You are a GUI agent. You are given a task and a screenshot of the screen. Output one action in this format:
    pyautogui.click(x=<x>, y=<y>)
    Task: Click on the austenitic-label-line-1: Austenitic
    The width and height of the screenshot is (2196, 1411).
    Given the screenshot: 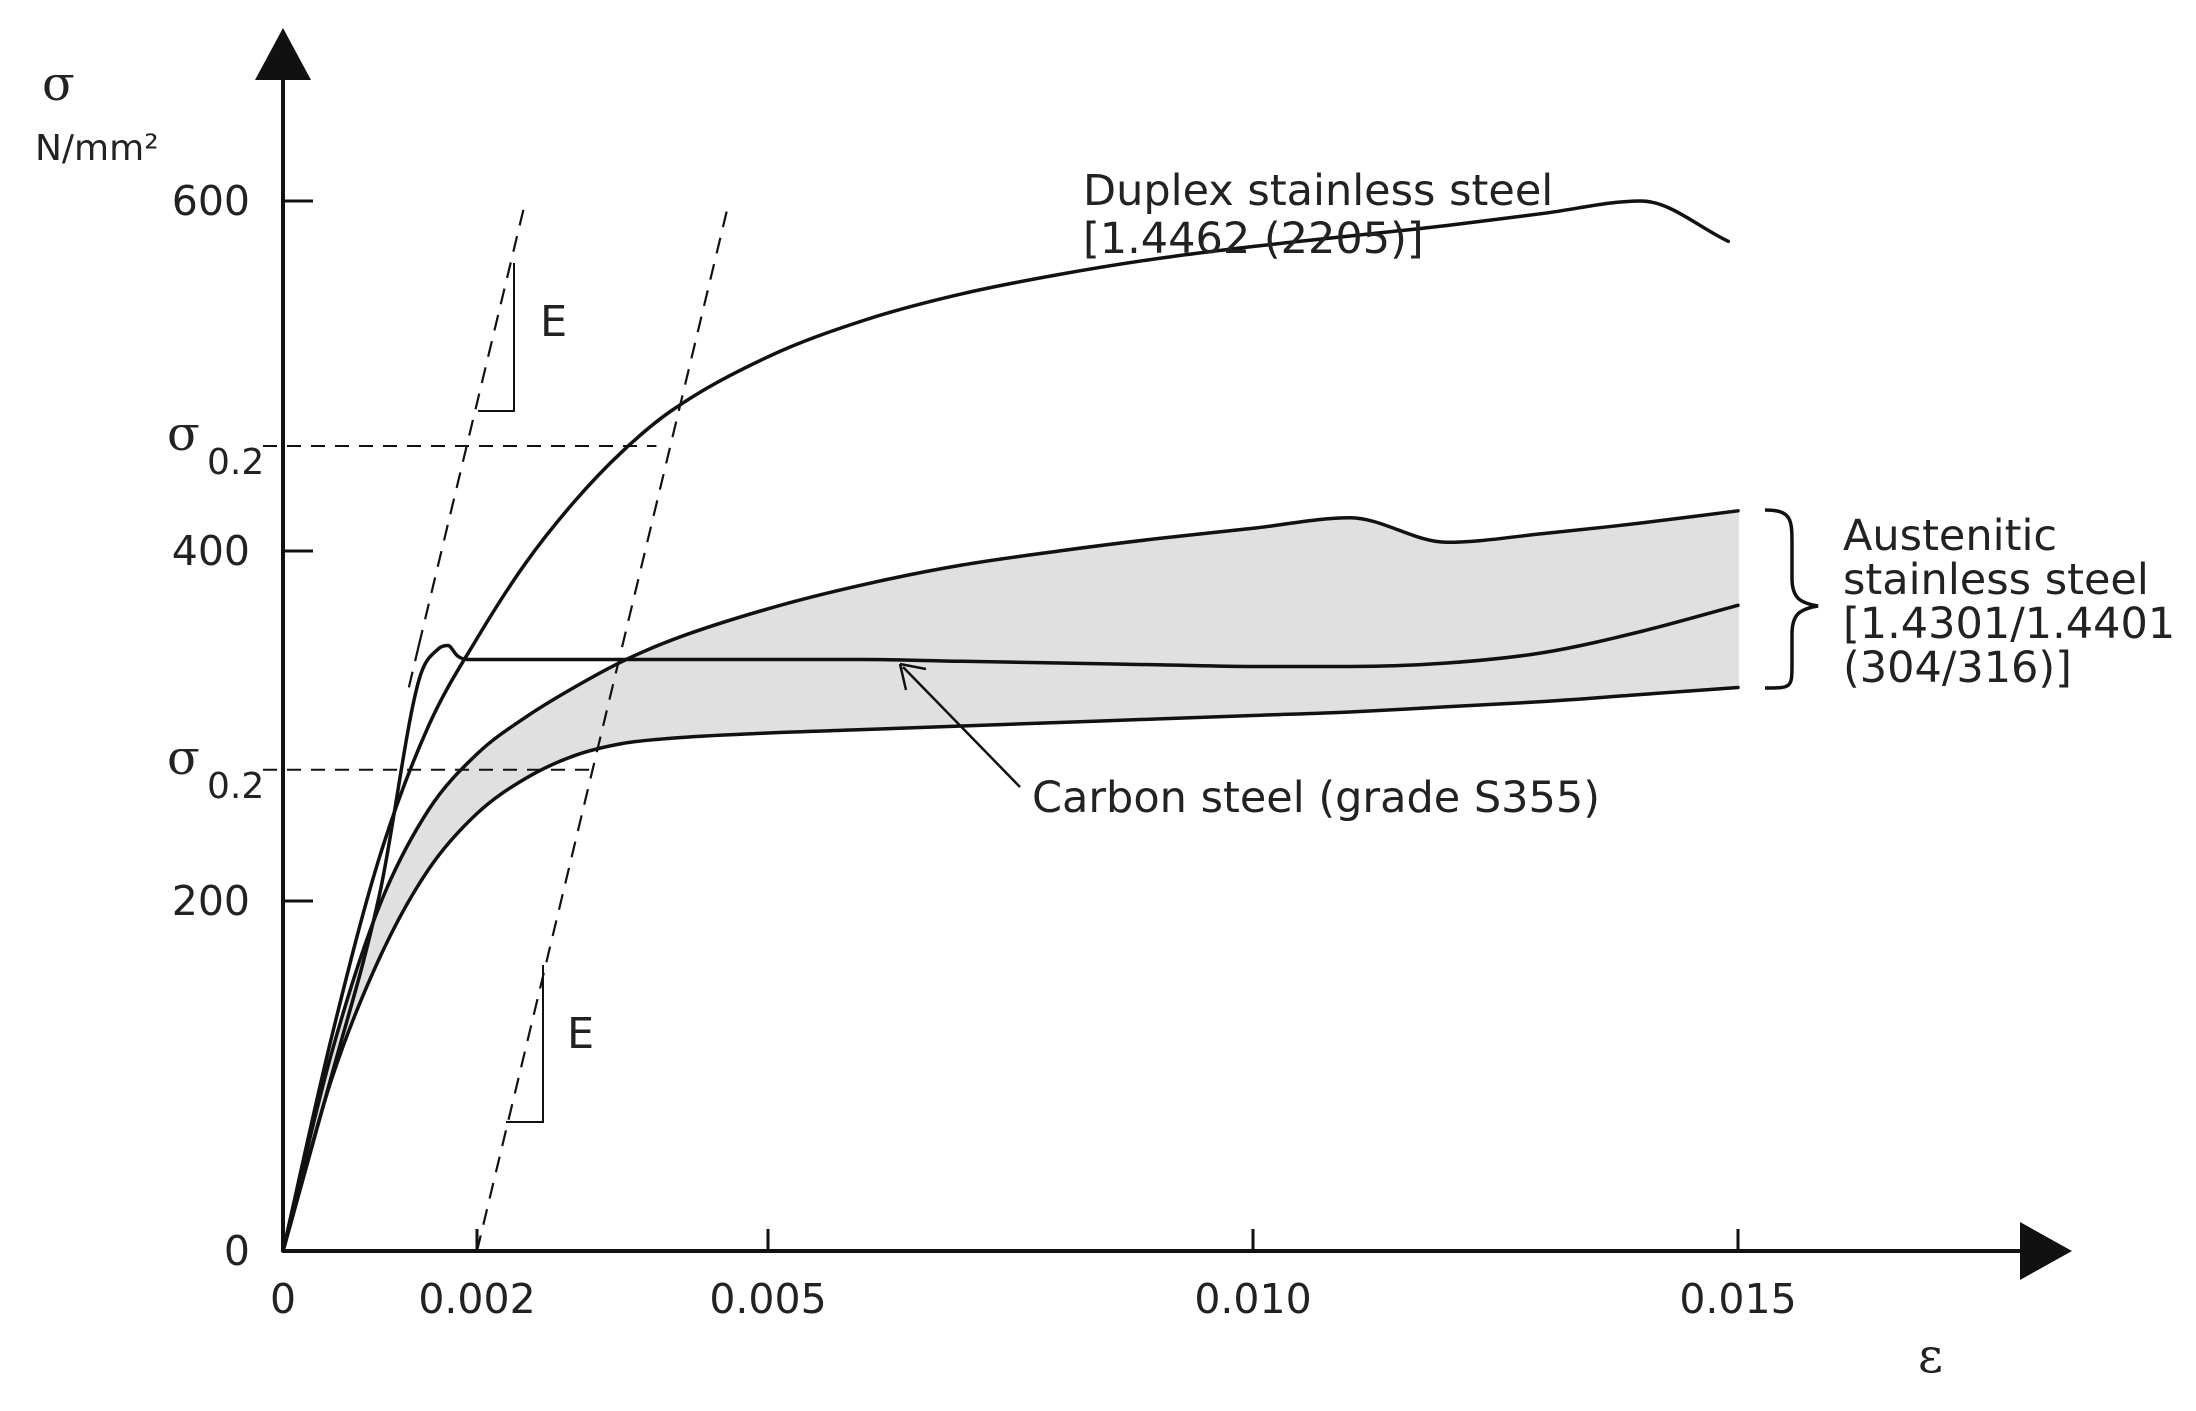 What is the action you would take?
    pyautogui.click(x=1950, y=536)
    